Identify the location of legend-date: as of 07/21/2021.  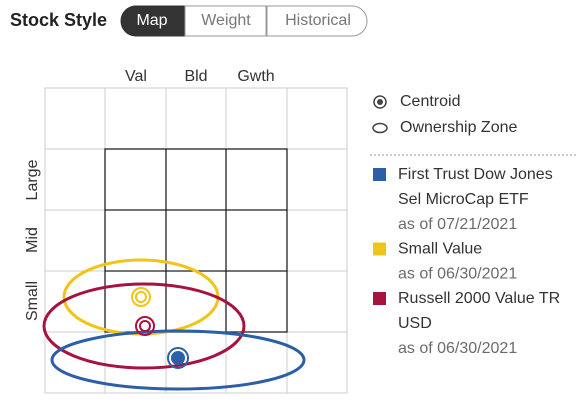
(457, 224).